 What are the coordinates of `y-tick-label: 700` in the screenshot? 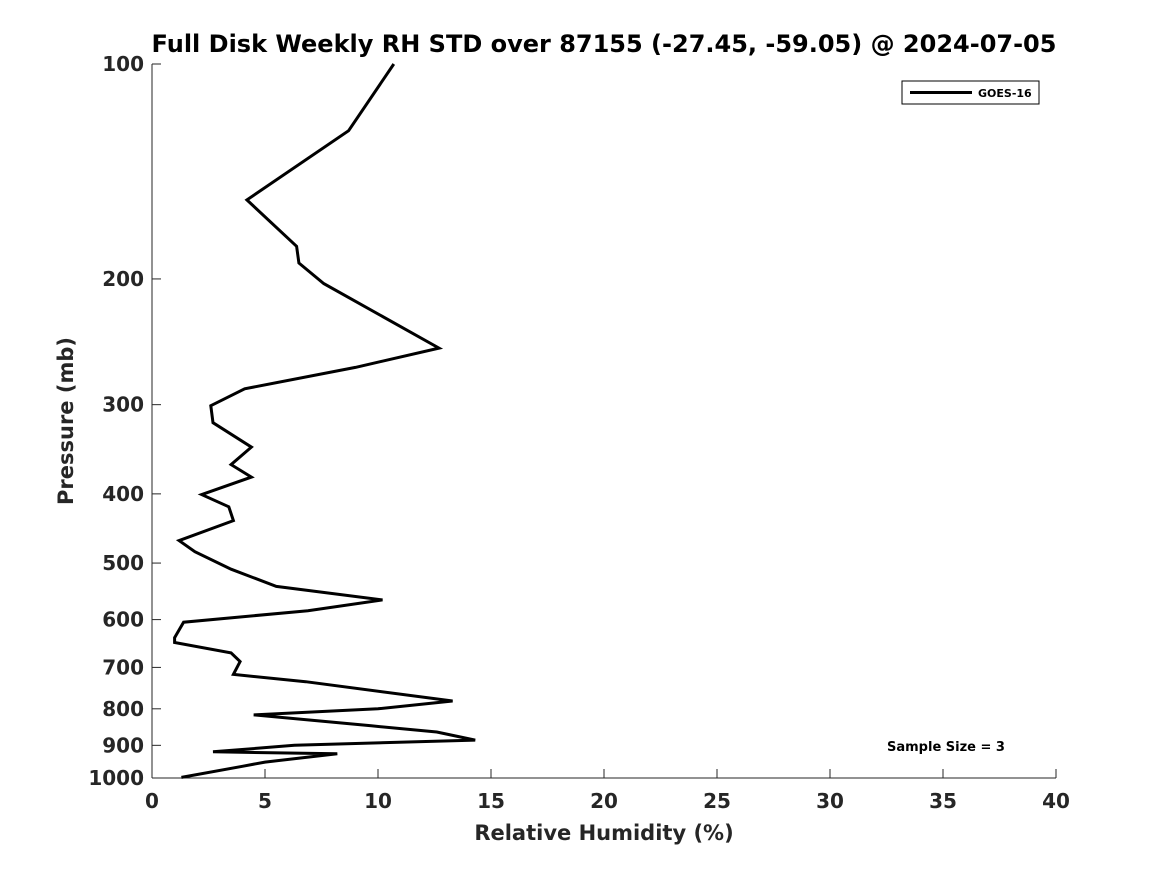 It's located at (123, 667).